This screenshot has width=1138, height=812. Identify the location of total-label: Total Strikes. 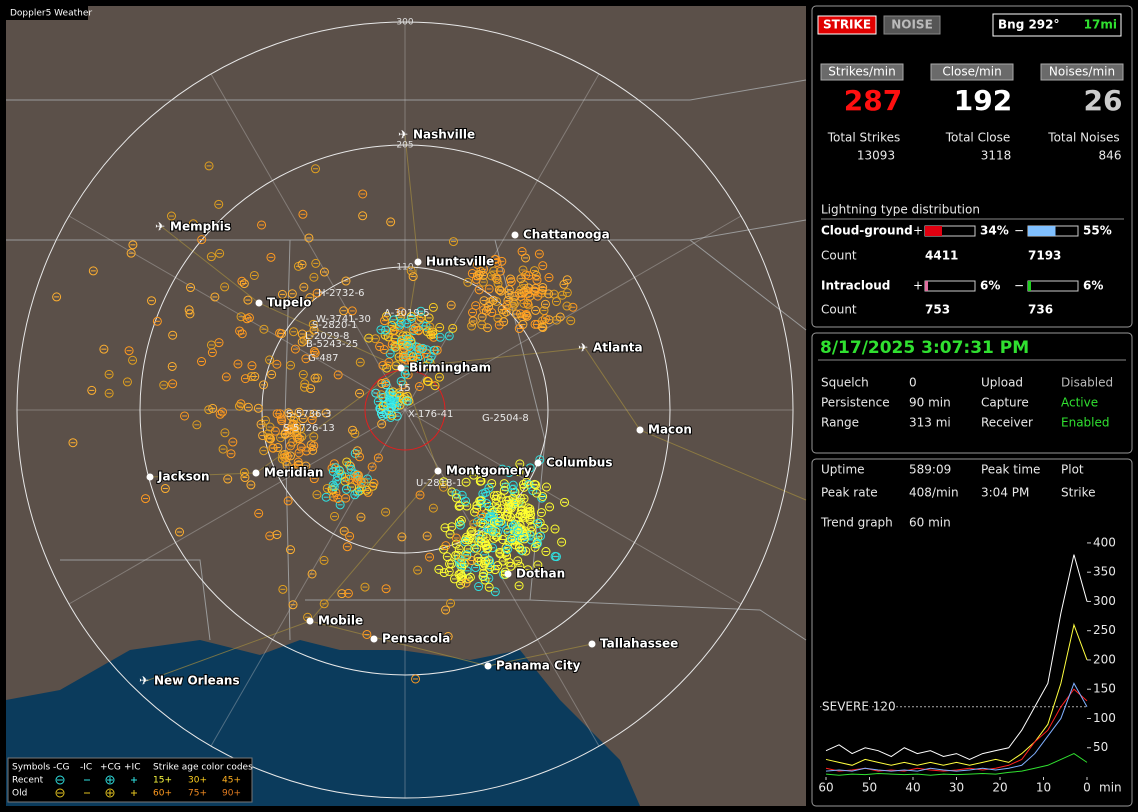
(864, 138).